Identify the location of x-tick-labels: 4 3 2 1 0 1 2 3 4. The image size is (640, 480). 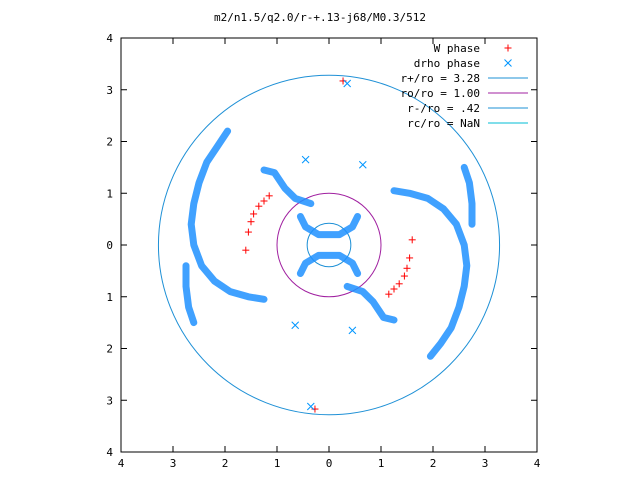
(329, 463).